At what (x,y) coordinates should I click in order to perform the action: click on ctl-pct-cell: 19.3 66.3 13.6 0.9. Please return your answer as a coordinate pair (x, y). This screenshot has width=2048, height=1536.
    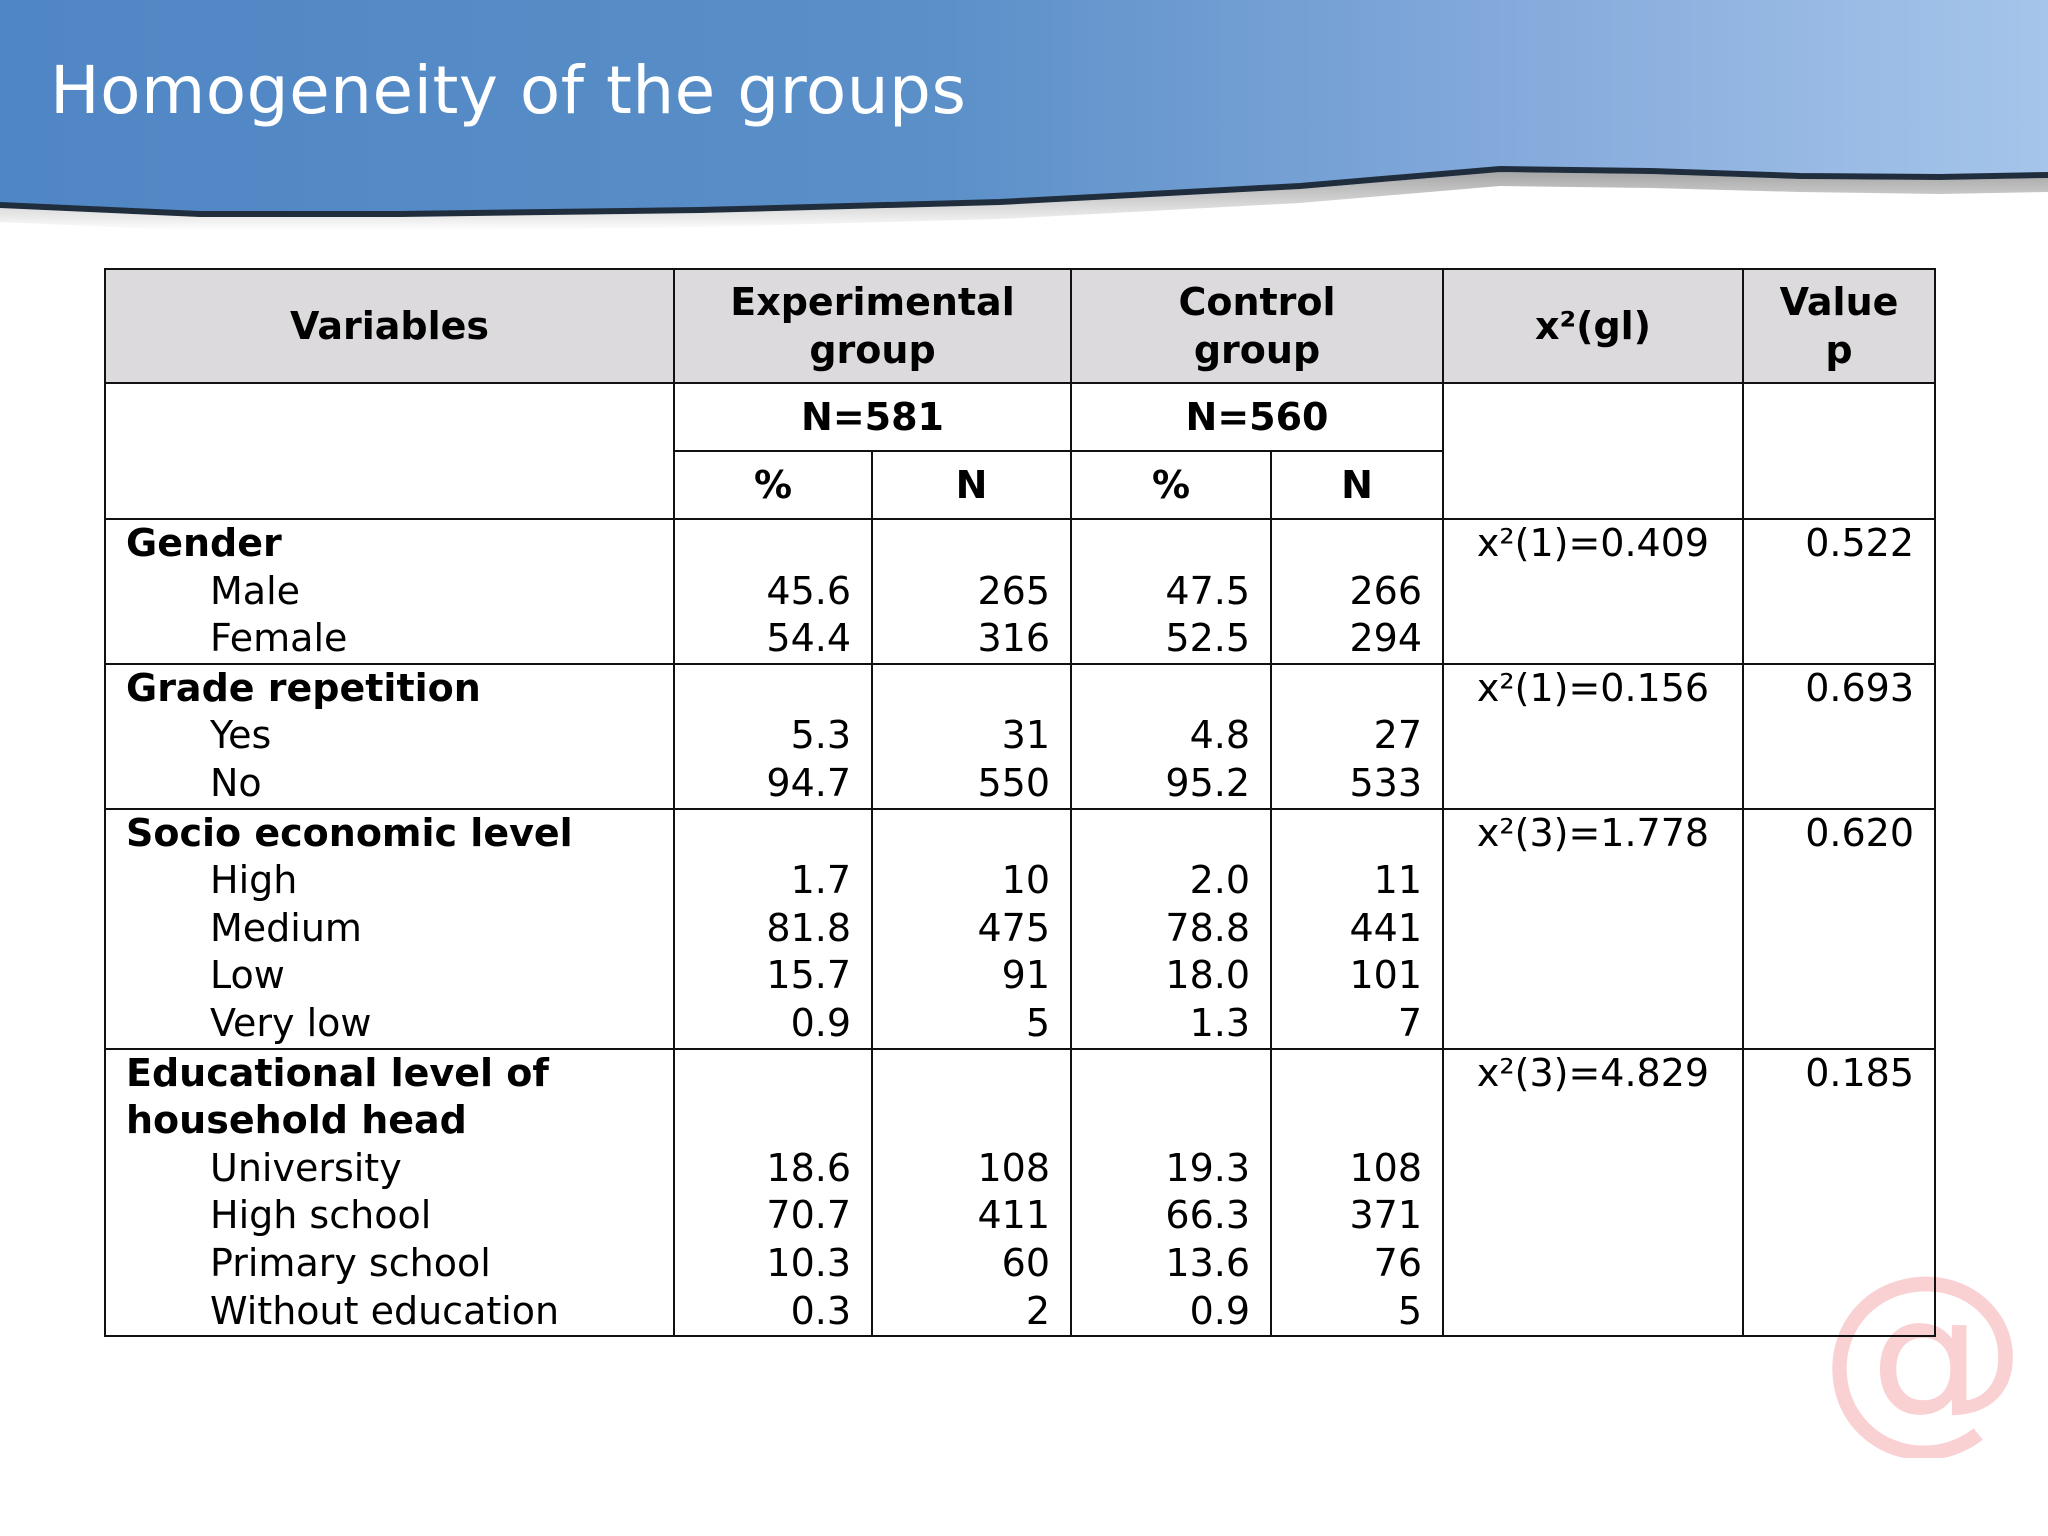
    Looking at the image, I should click on (1171, 1192).